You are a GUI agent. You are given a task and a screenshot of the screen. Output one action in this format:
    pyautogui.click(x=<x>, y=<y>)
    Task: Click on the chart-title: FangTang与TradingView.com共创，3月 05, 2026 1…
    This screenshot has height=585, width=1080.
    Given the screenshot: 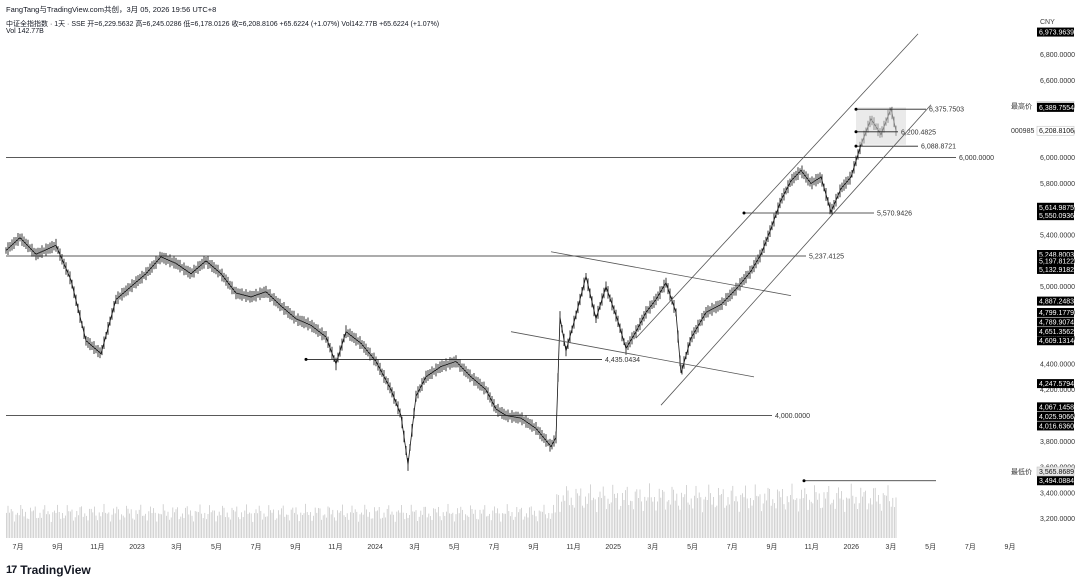 What is the action you would take?
    pyautogui.click(x=111, y=9)
    